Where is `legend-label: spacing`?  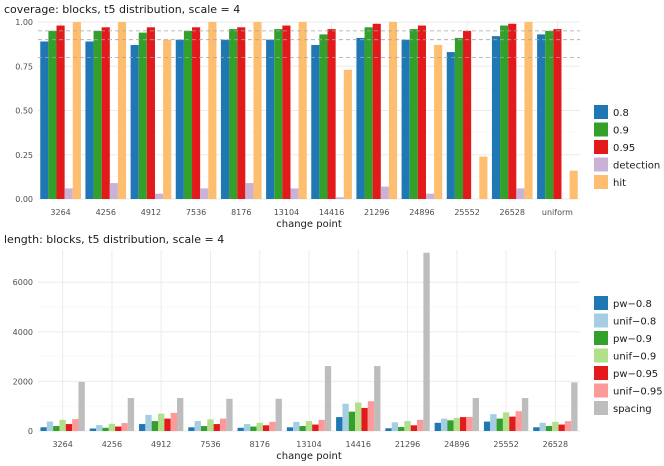 legend-label: spacing is located at coordinates (632, 409).